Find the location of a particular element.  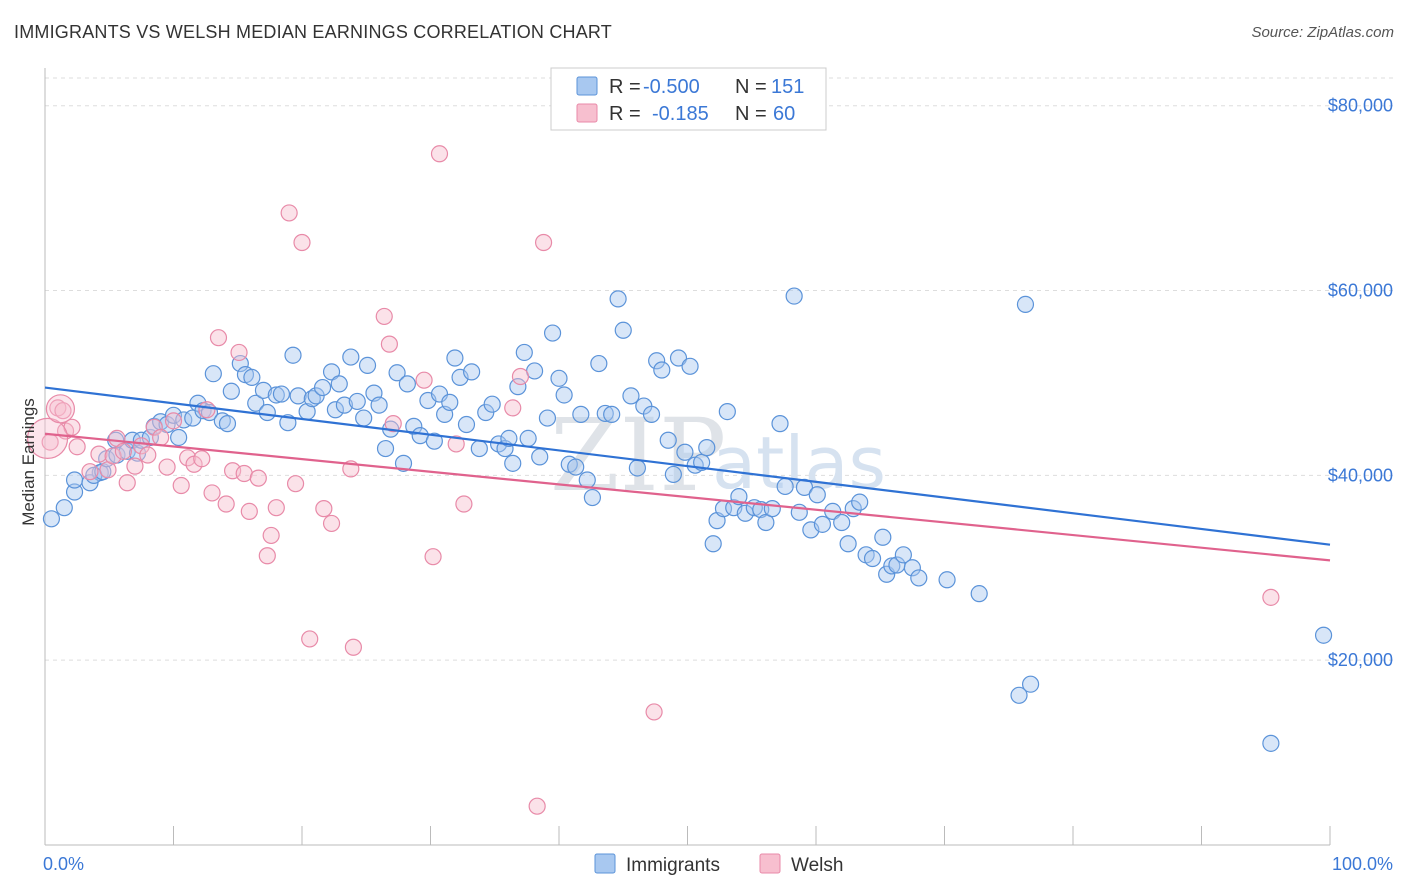

y-tick-label: $20,000 is located at coordinates (1360, 660).